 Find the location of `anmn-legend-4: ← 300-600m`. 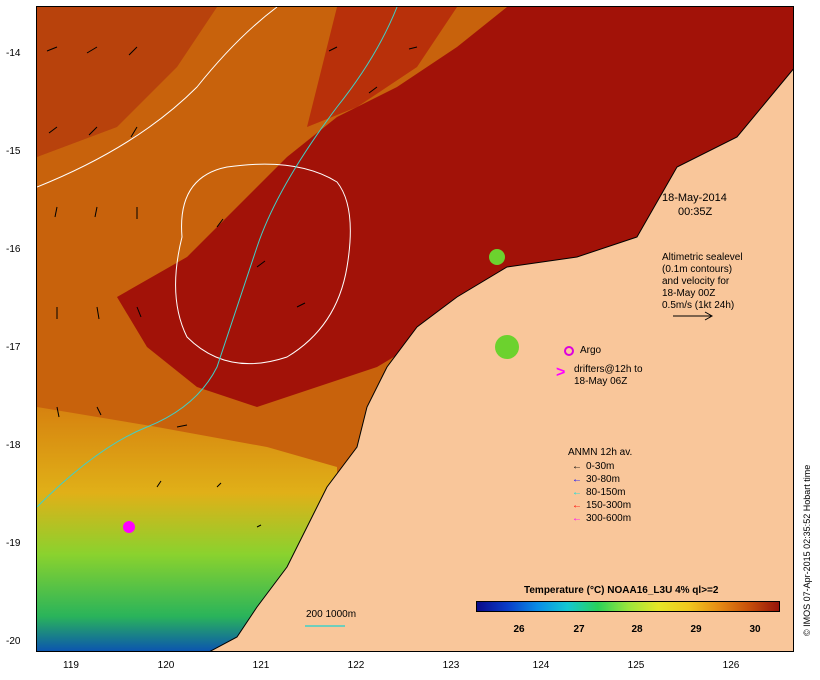

anmn-legend-4: ← 300-600m is located at coordinates (602, 518).